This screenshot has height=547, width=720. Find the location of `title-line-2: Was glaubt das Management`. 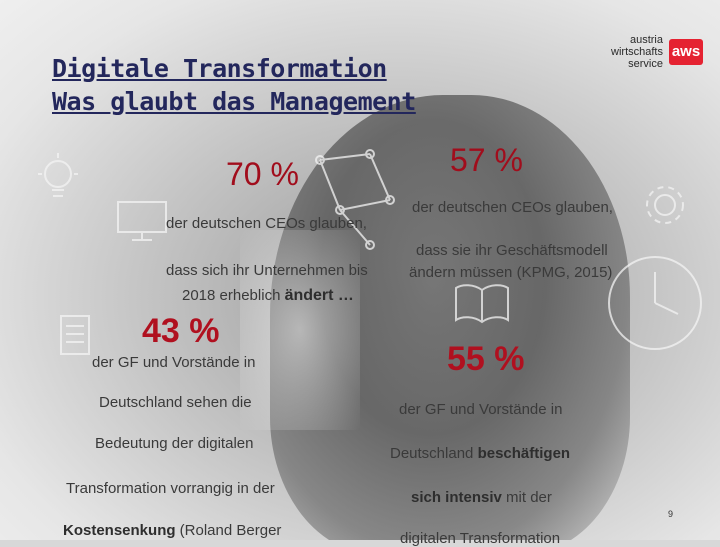

title-line-2: Was glaubt das Management is located at coordinates (234, 101).